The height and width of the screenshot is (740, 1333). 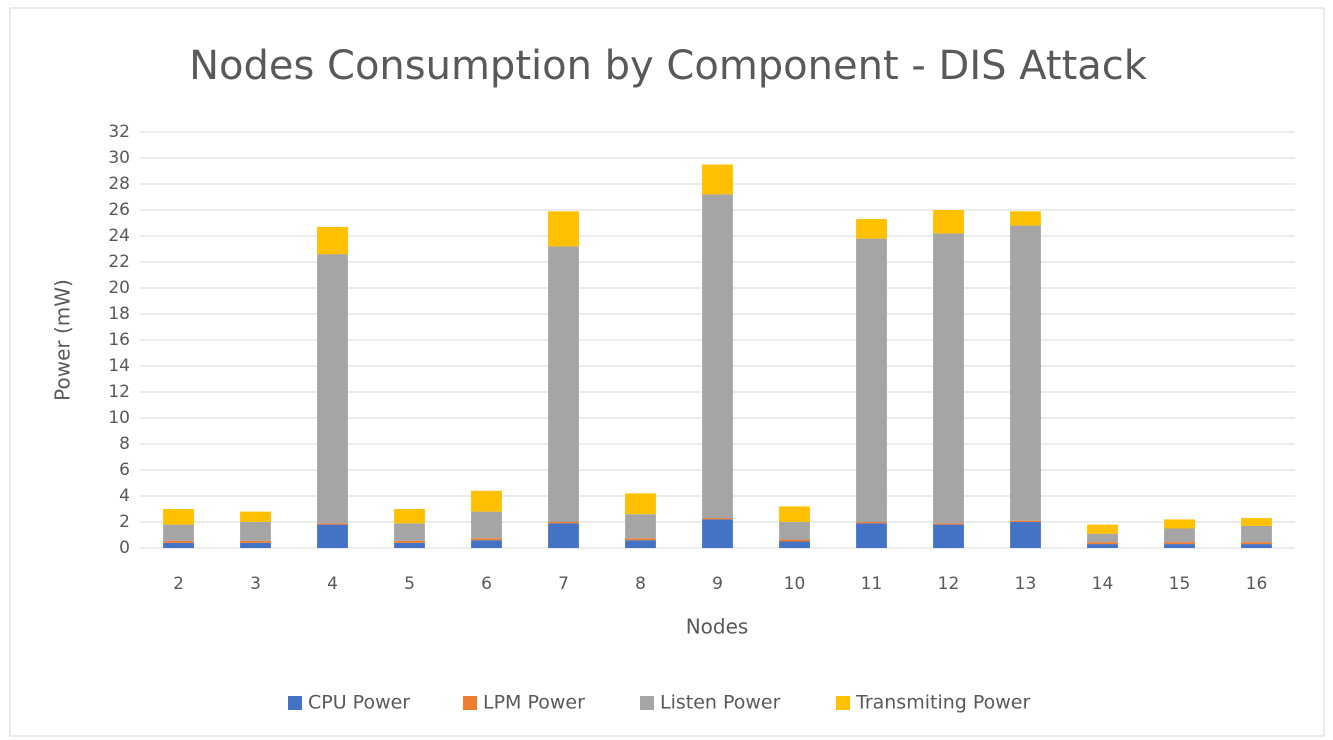 I want to click on y-tick-label: 12, so click(x=119, y=392).